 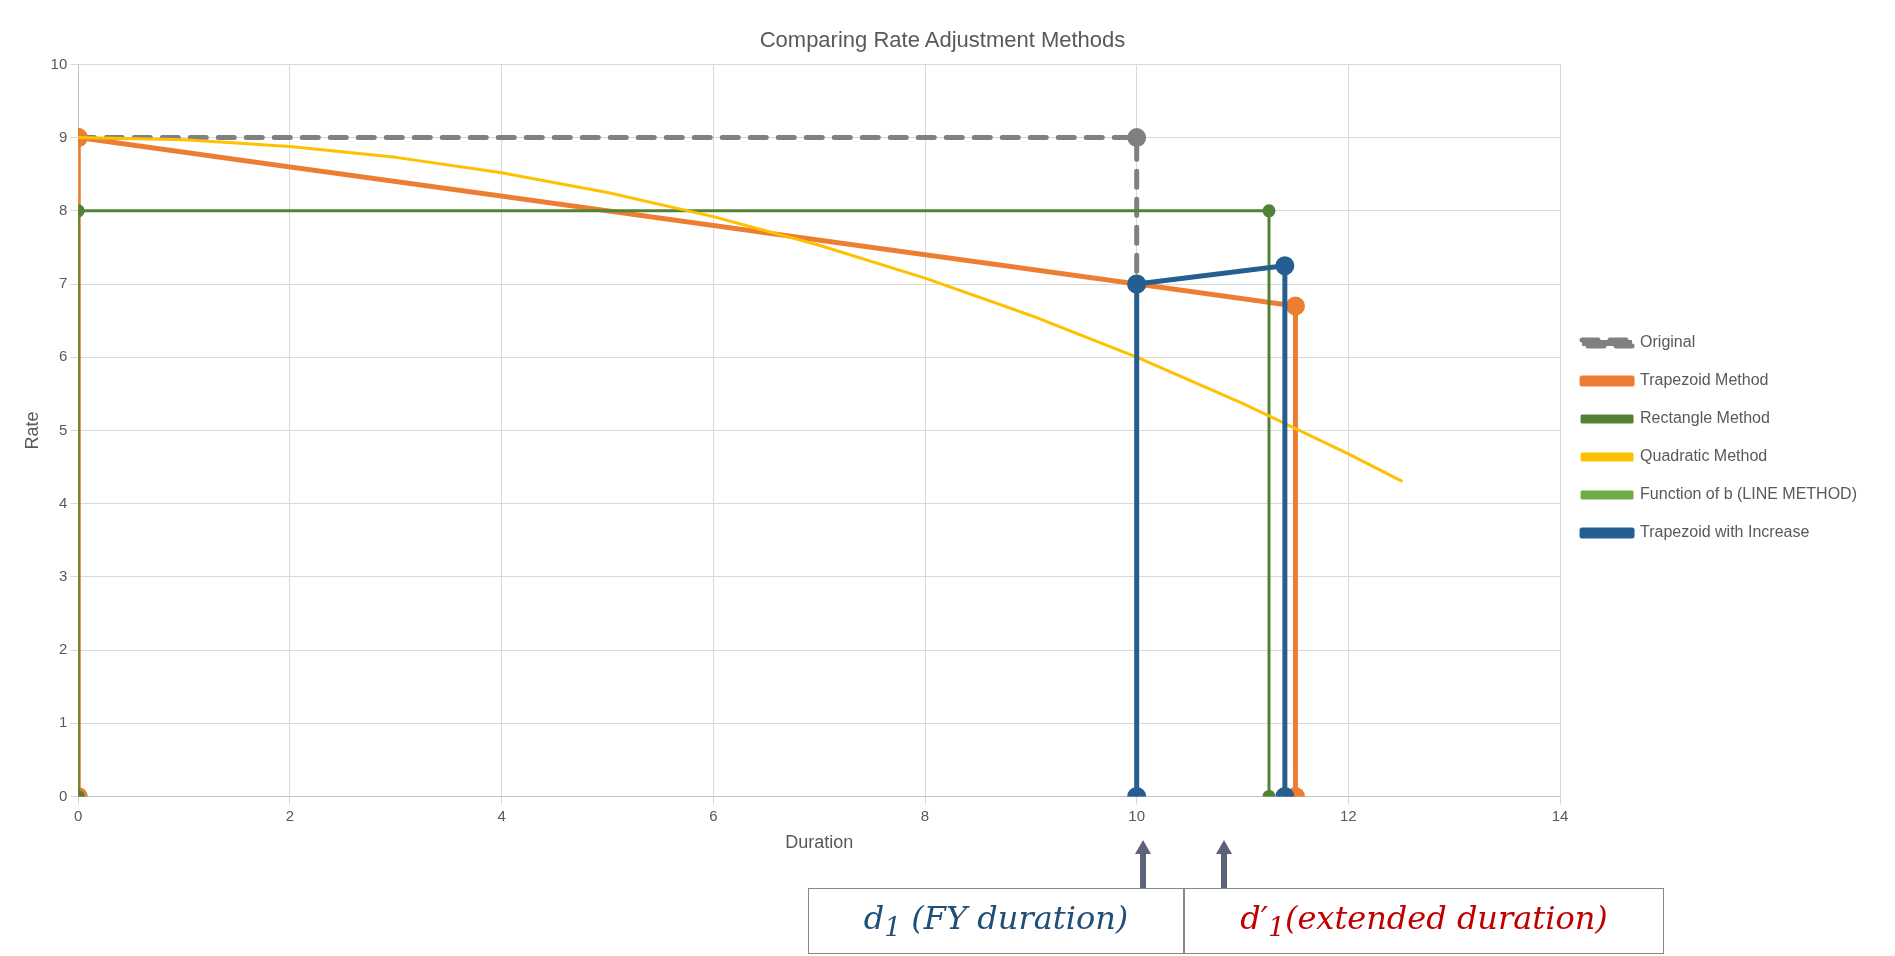 I want to click on x-tick-label: 4, so click(x=501, y=815).